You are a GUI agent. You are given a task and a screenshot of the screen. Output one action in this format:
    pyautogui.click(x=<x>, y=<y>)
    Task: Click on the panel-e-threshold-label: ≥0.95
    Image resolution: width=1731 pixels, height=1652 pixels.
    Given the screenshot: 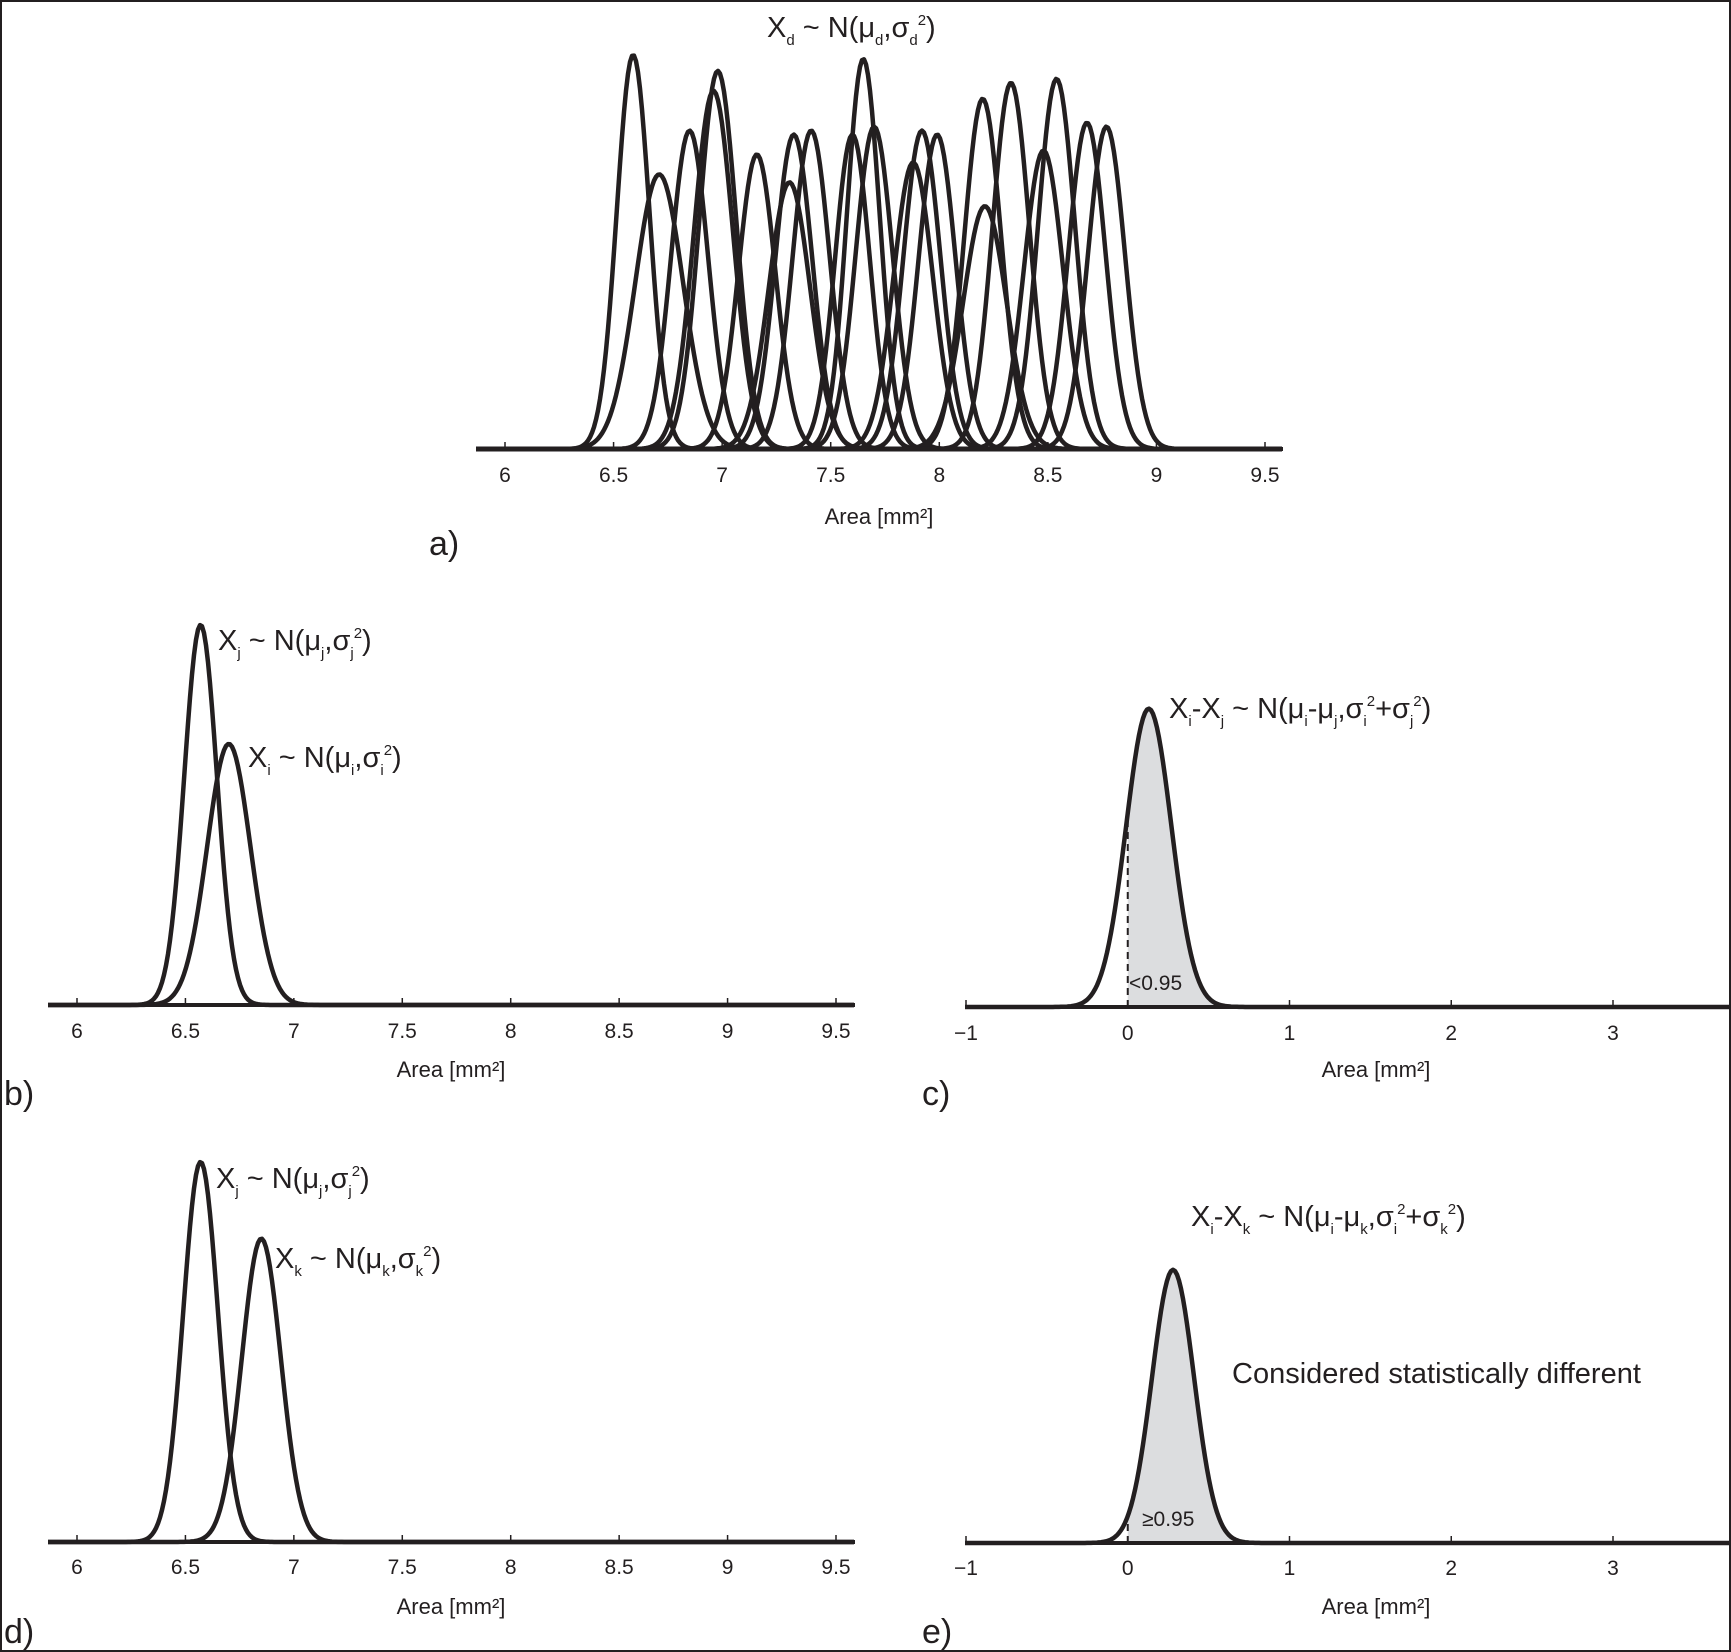 What is the action you would take?
    pyautogui.click(x=1168, y=1519)
    